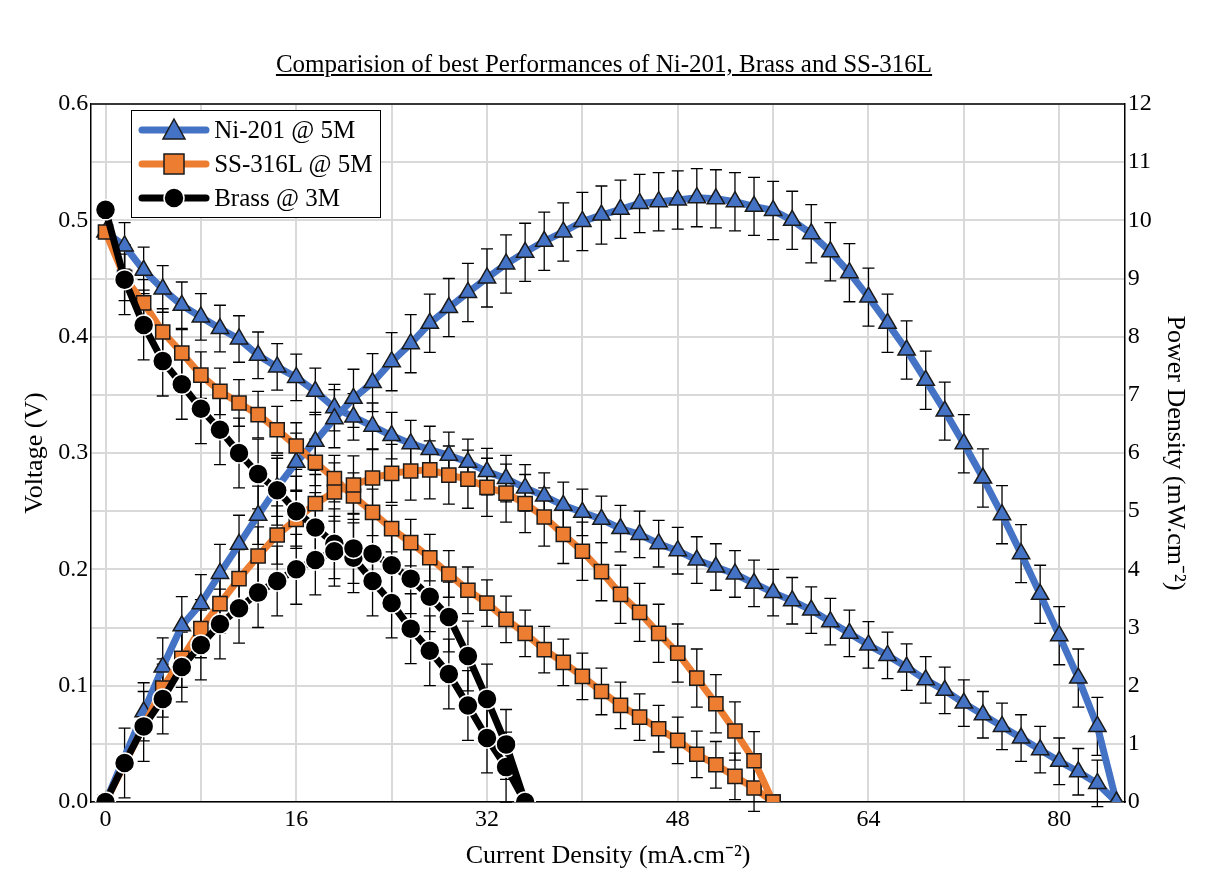 This screenshot has width=1208, height=880. Describe the element at coordinates (1133, 800) in the screenshot. I see `y2-tick-label: 0` at that location.